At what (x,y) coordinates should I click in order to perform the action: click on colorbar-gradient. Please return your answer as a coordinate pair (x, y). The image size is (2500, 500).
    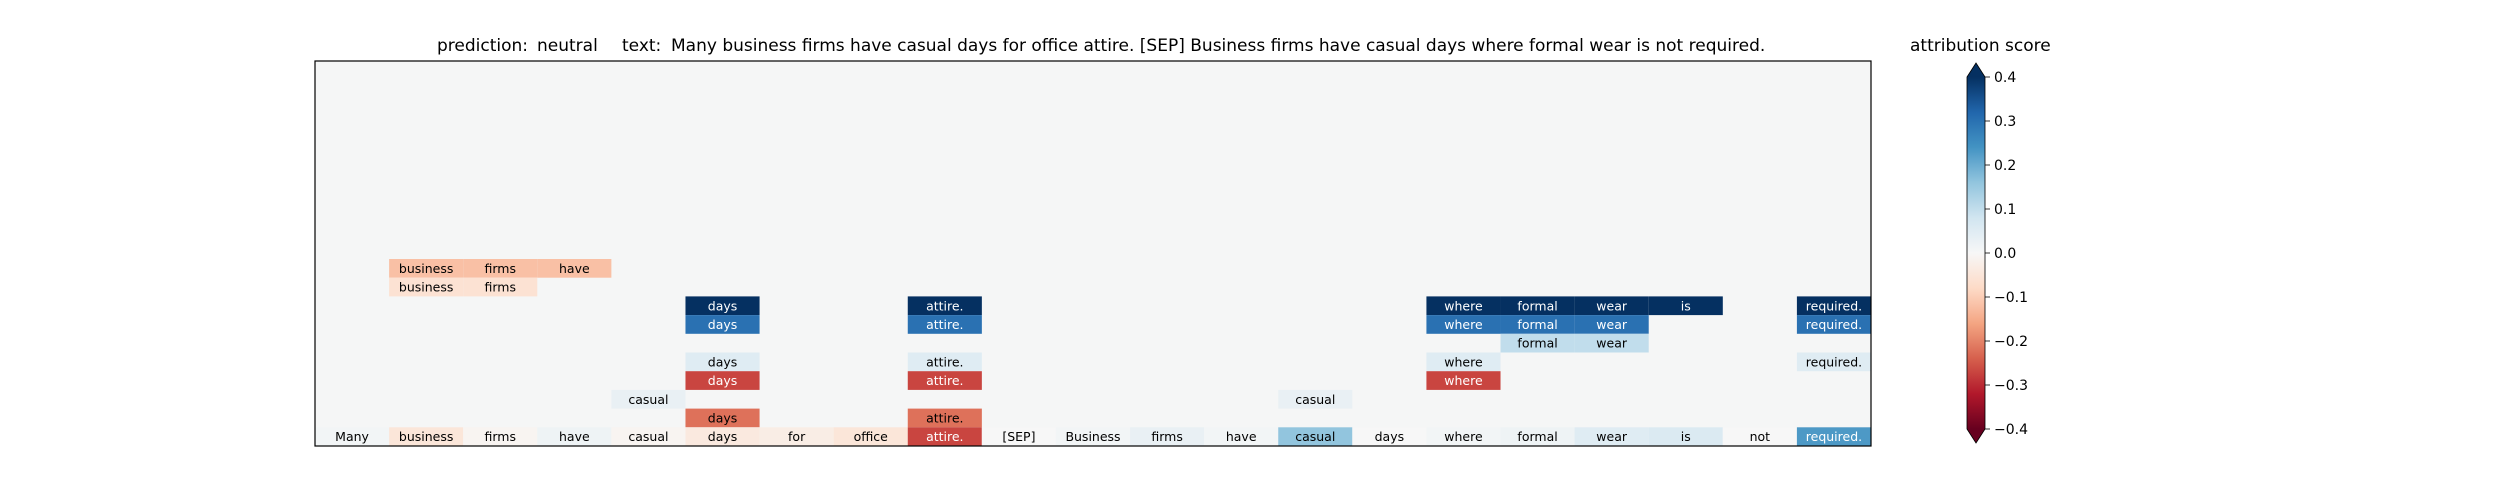
    Looking at the image, I should click on (1976, 253).